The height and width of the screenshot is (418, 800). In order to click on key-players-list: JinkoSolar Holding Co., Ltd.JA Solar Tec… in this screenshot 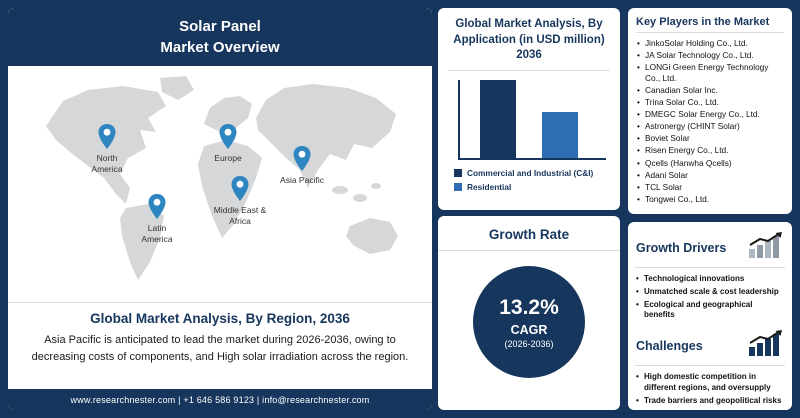, I will do `click(710, 121)`.